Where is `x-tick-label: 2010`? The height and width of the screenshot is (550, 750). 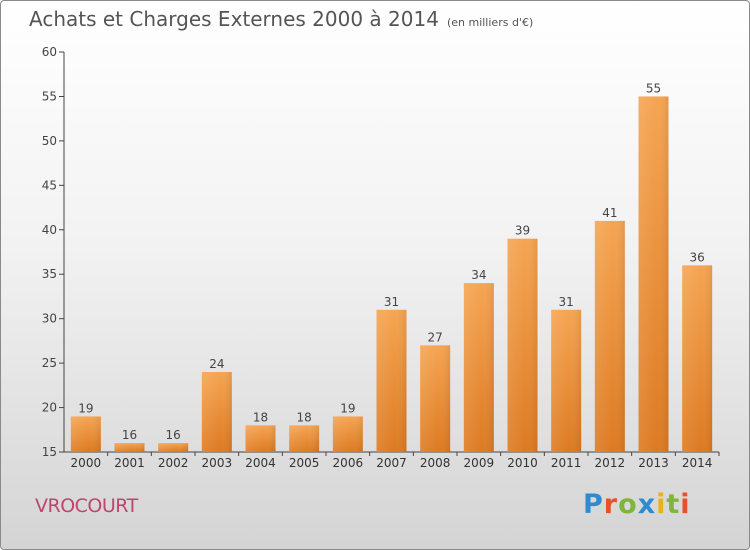 x-tick-label: 2010 is located at coordinates (522, 463).